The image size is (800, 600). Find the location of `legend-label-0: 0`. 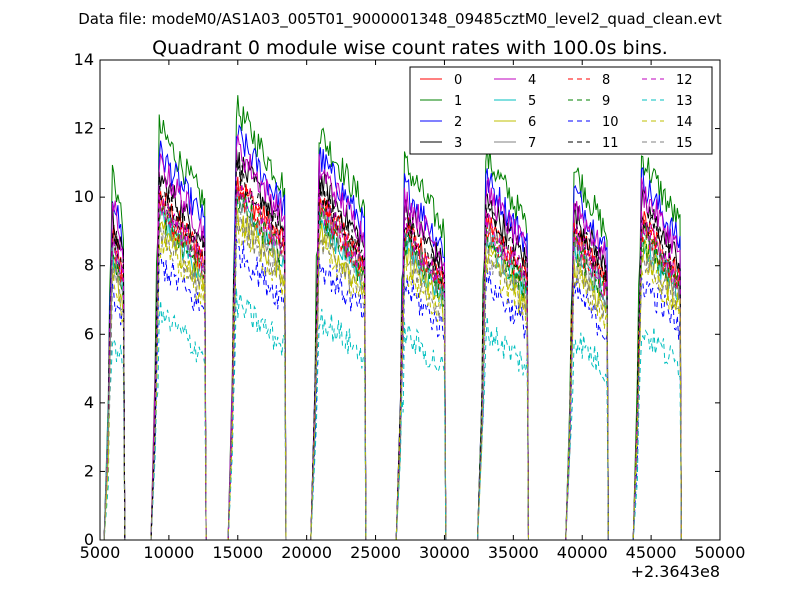

legend-label-0: 0 is located at coordinates (458, 80).